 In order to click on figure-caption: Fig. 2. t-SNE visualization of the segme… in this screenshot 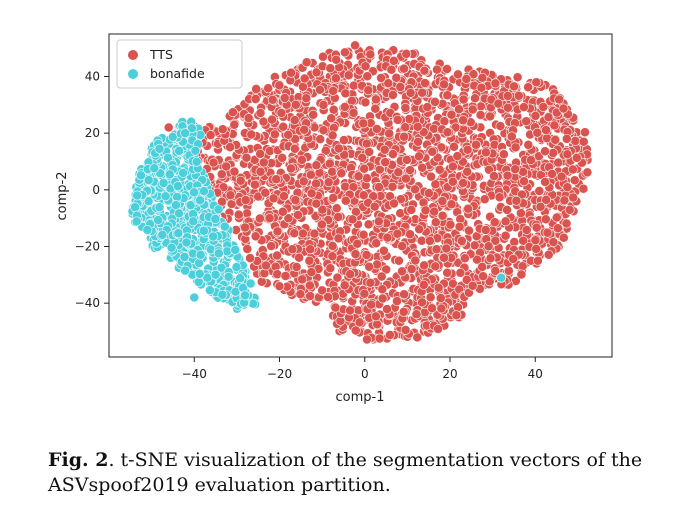, I will do `click(358, 473)`.